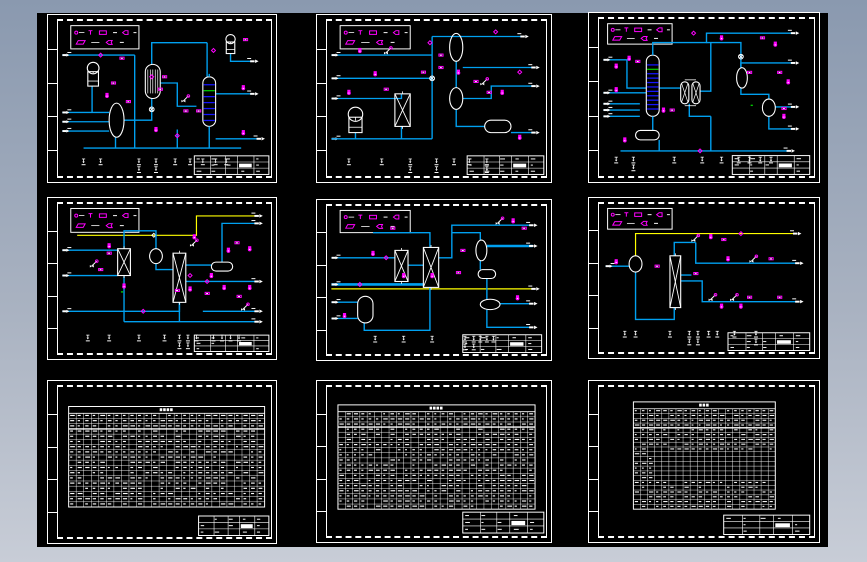 The width and height of the screenshot is (867, 562). Describe the element at coordinates (690, 93) in the screenshot. I see `heat-exchanger` at that location.